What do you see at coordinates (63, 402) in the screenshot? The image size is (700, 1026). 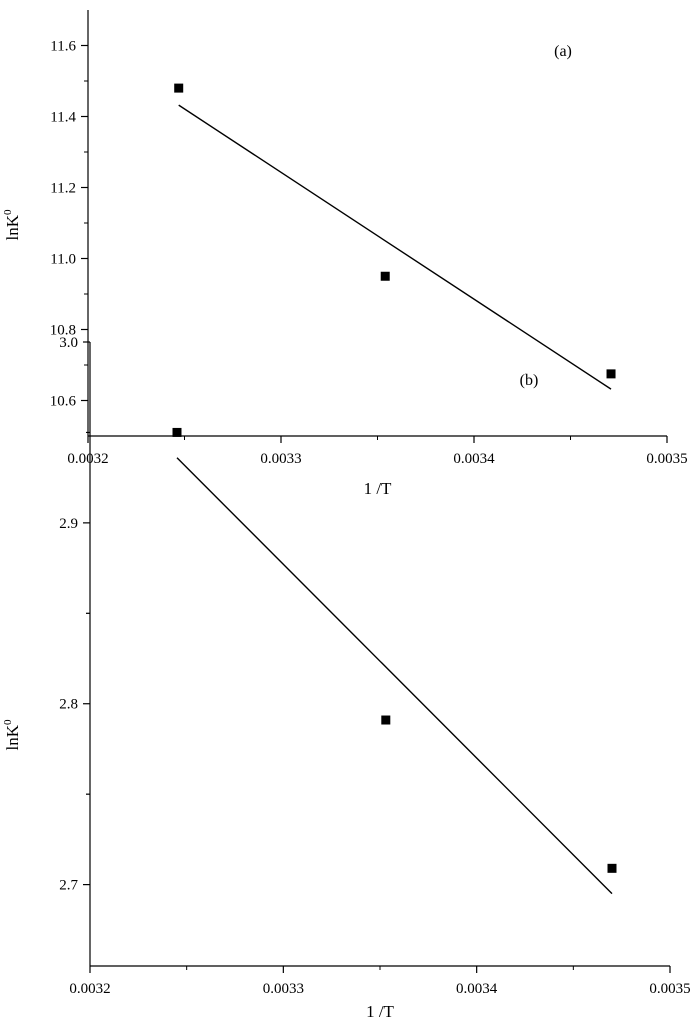 I see `y-tick-label: 10.6` at bounding box center [63, 402].